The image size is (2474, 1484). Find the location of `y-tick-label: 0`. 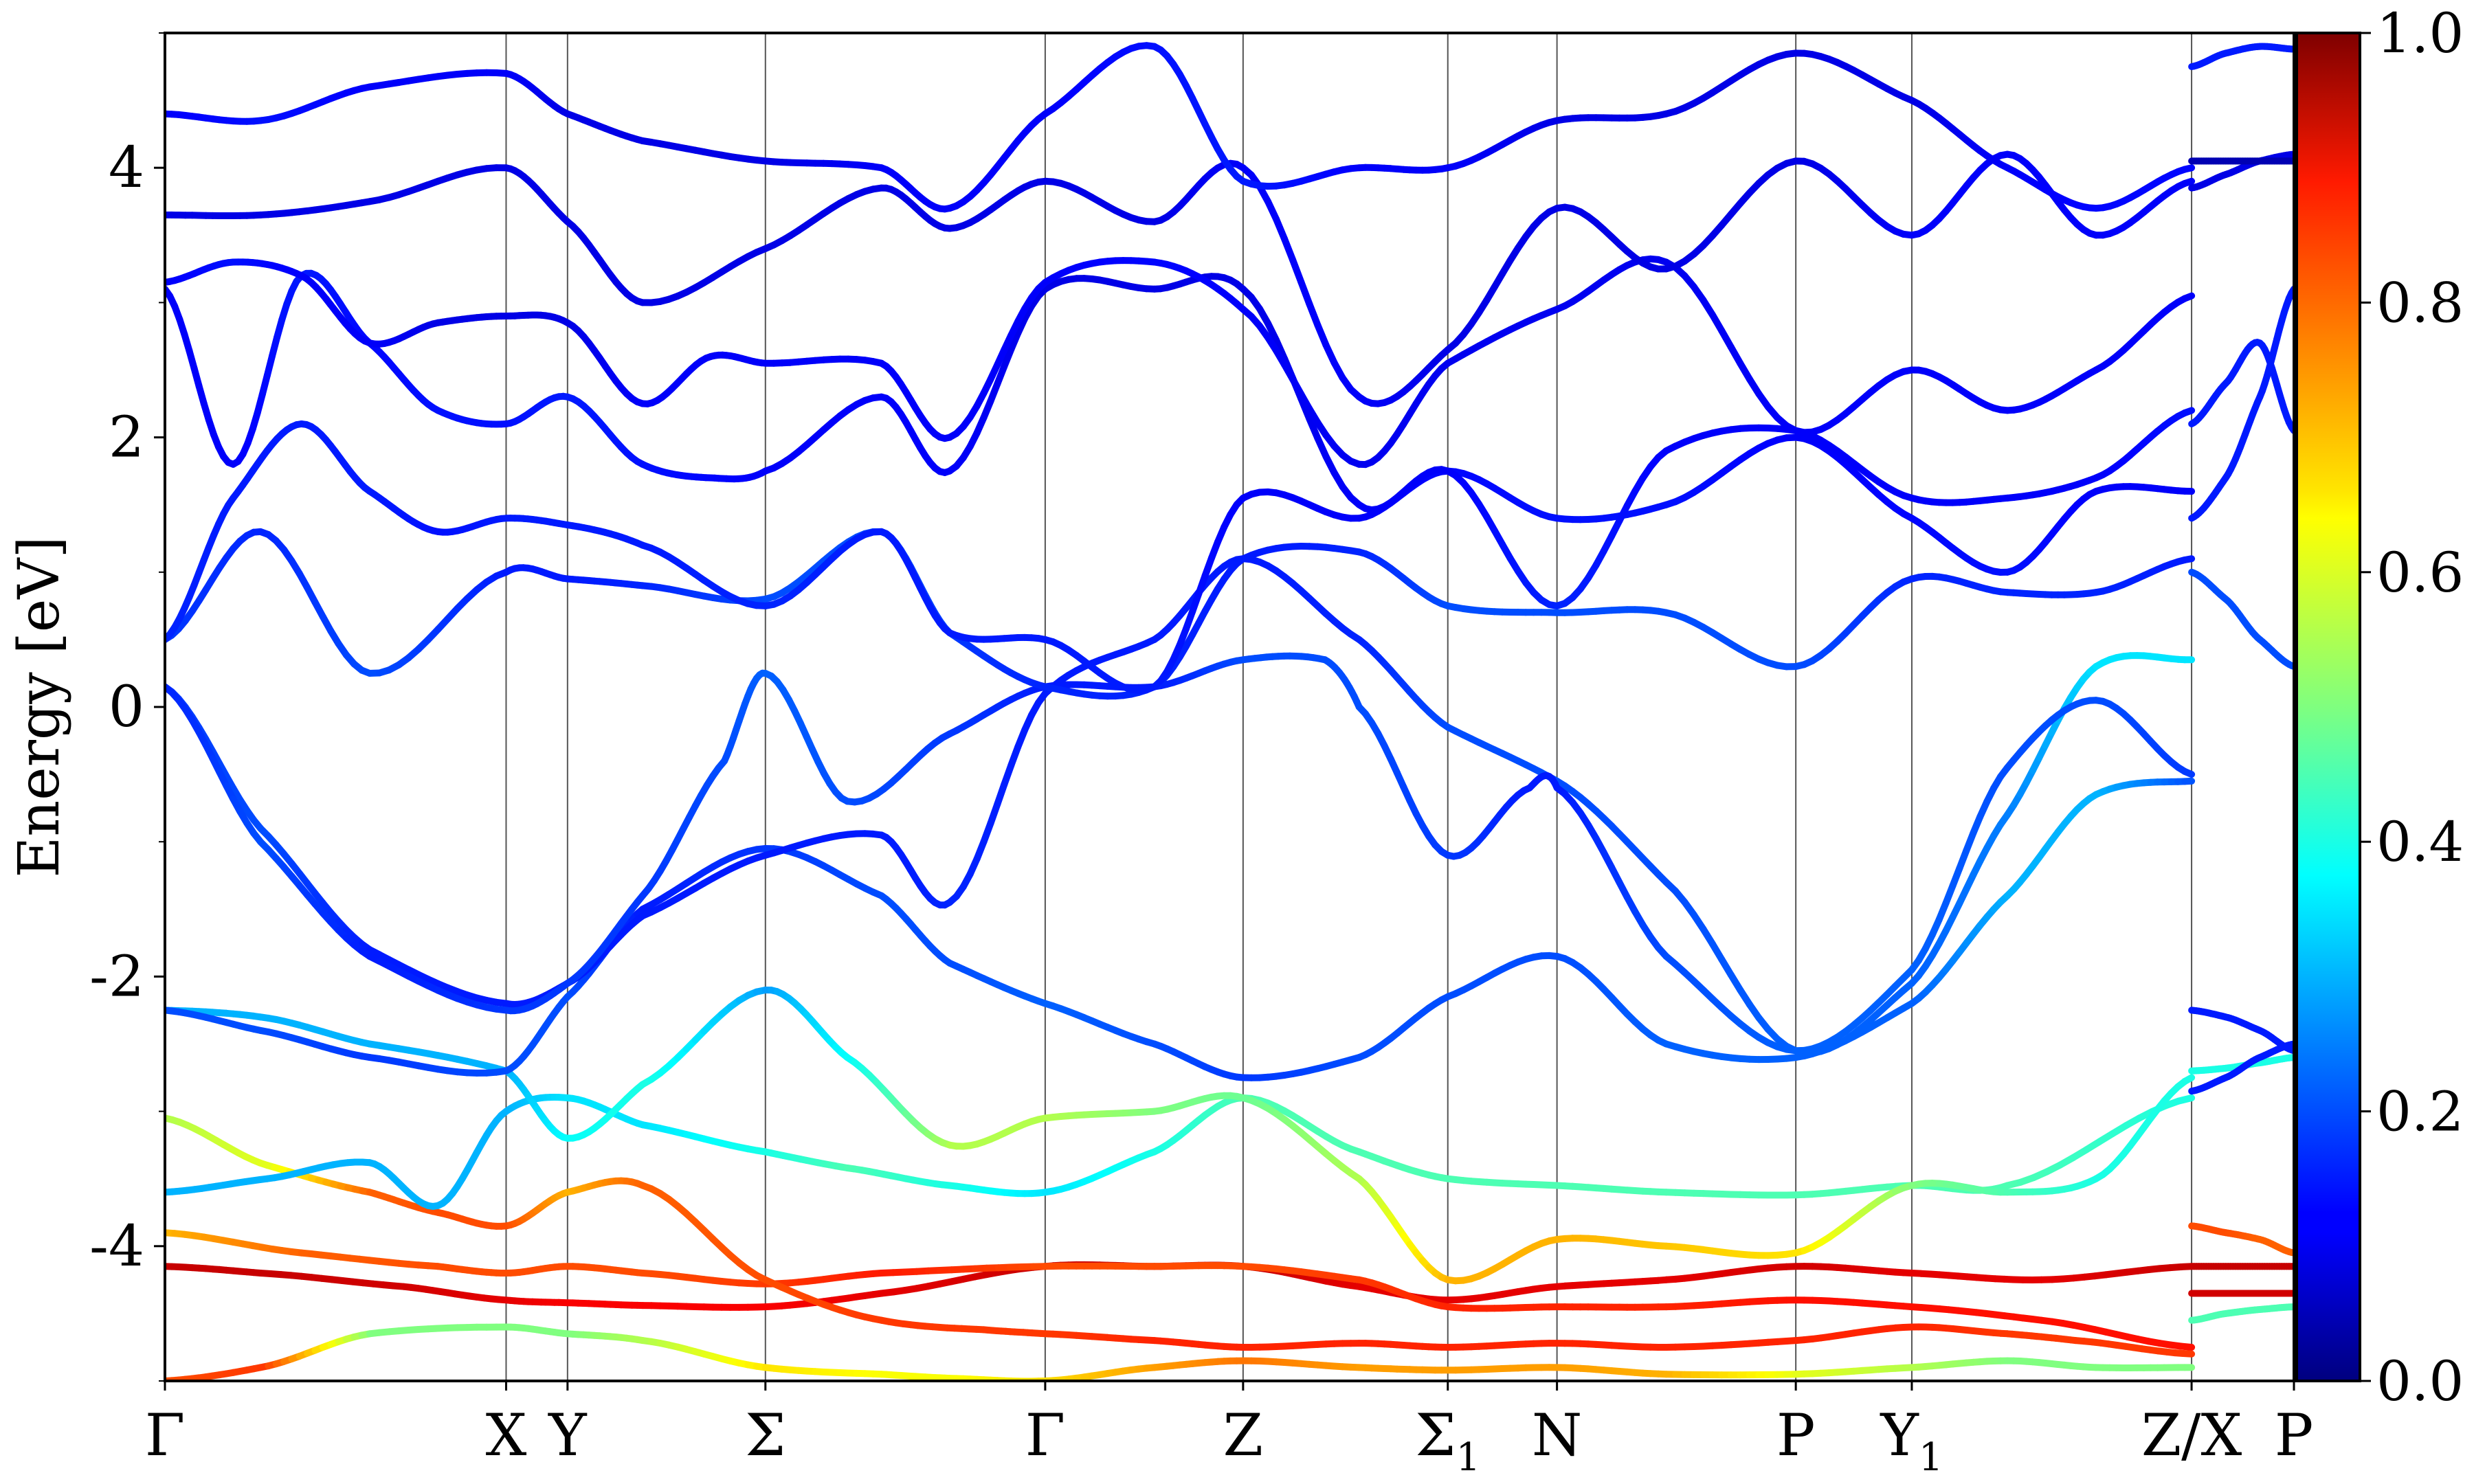

y-tick-label: 0 is located at coordinates (126, 707).